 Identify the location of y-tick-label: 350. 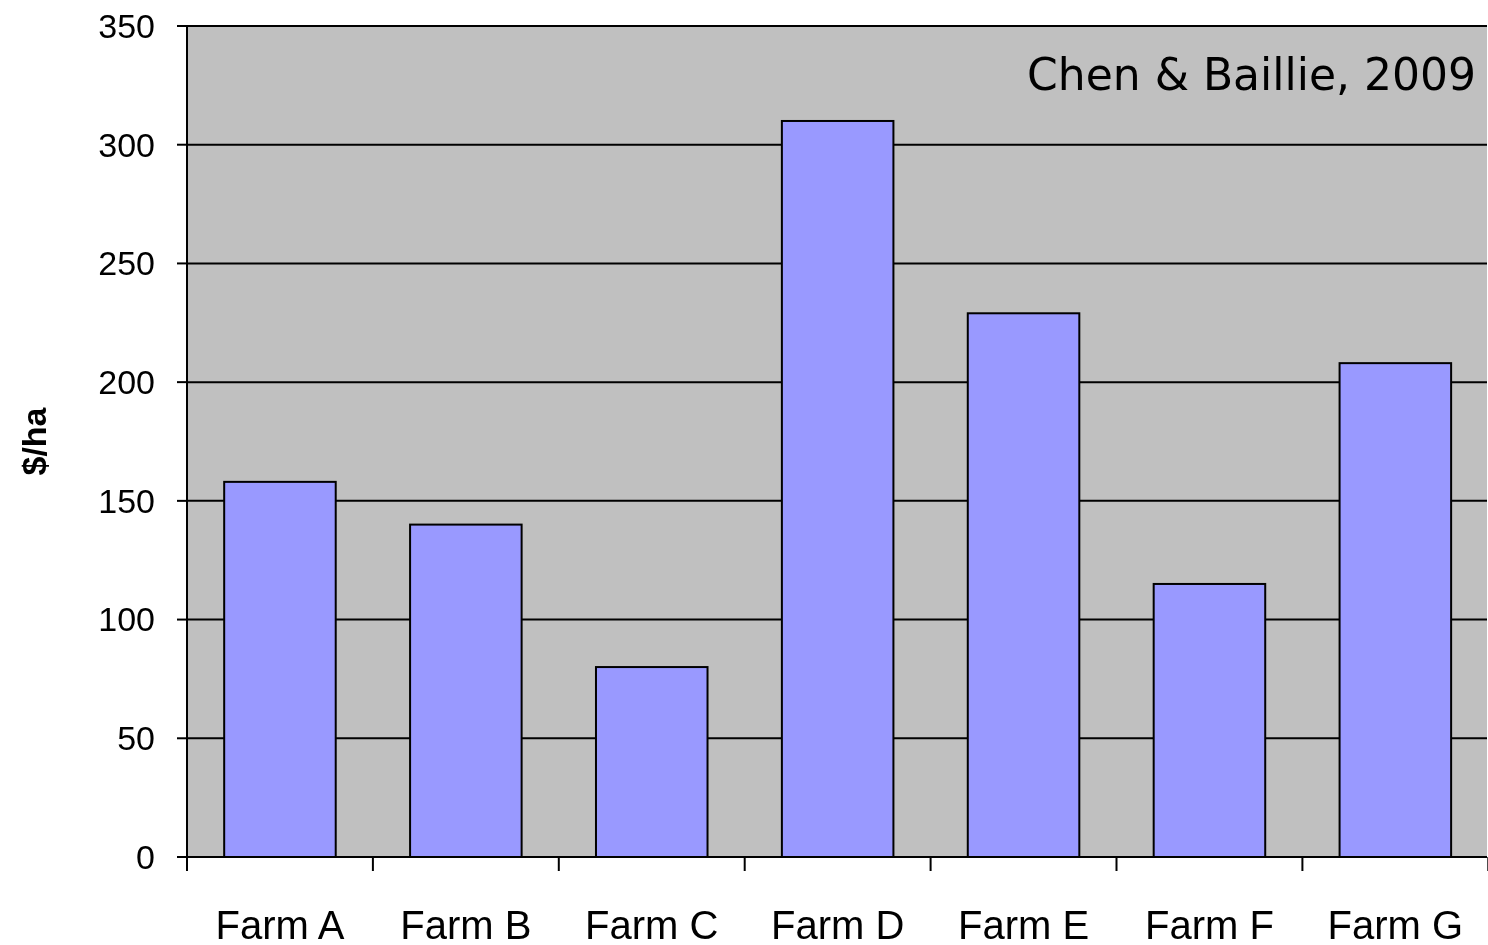
(126, 25).